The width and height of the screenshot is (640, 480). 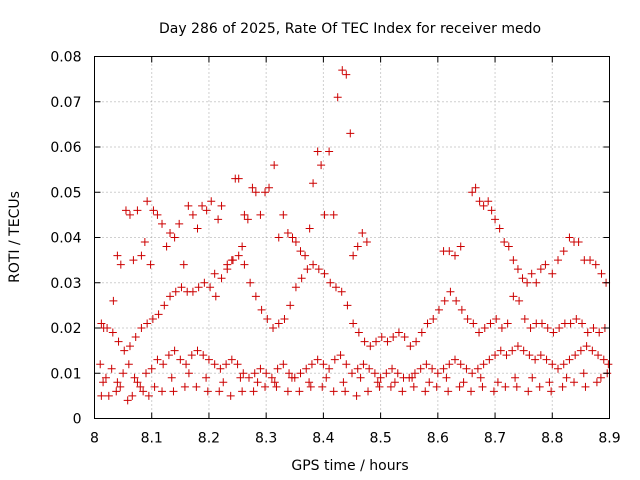 What do you see at coordinates (94, 439) in the screenshot?
I see `x-tick-label: 8` at bounding box center [94, 439].